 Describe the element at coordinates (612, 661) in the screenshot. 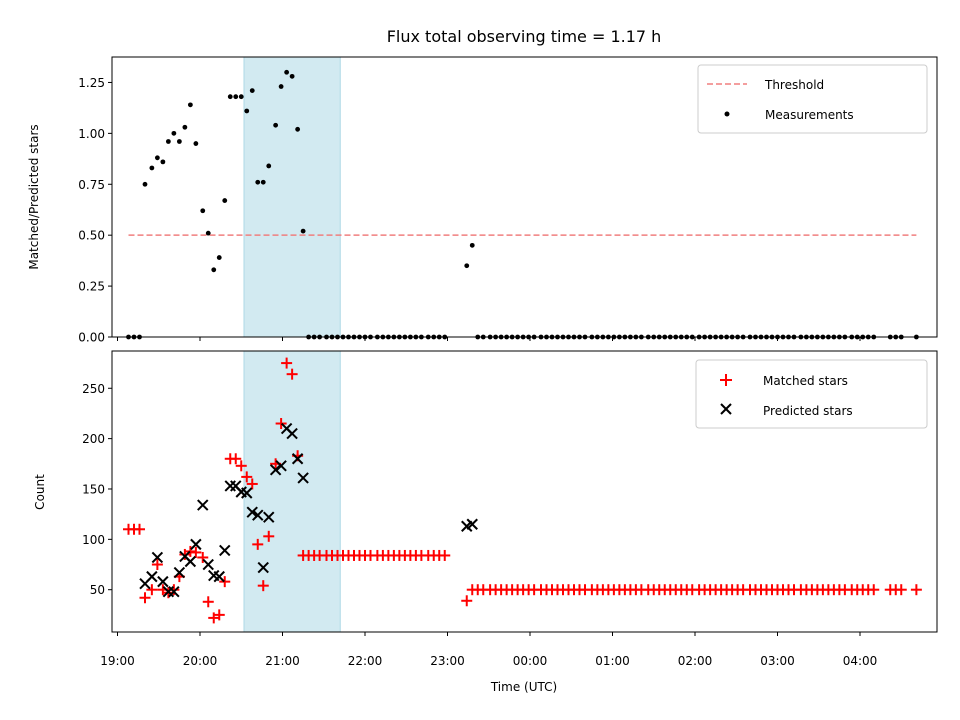

I see `x-tick-label: 01:00` at that location.